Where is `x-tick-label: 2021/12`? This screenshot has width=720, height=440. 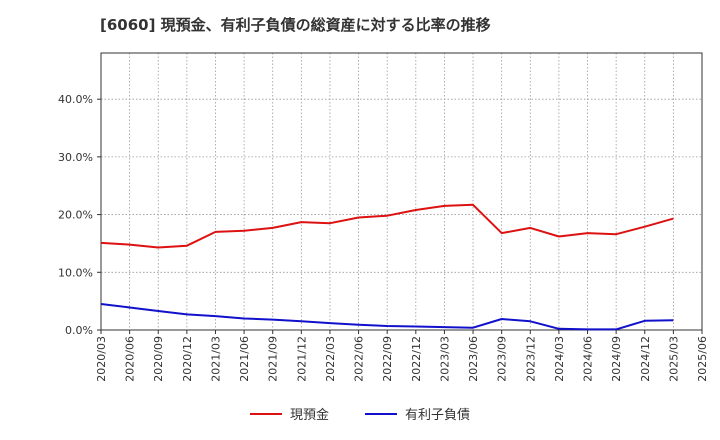 x-tick-label: 2021/12 is located at coordinates (301, 359).